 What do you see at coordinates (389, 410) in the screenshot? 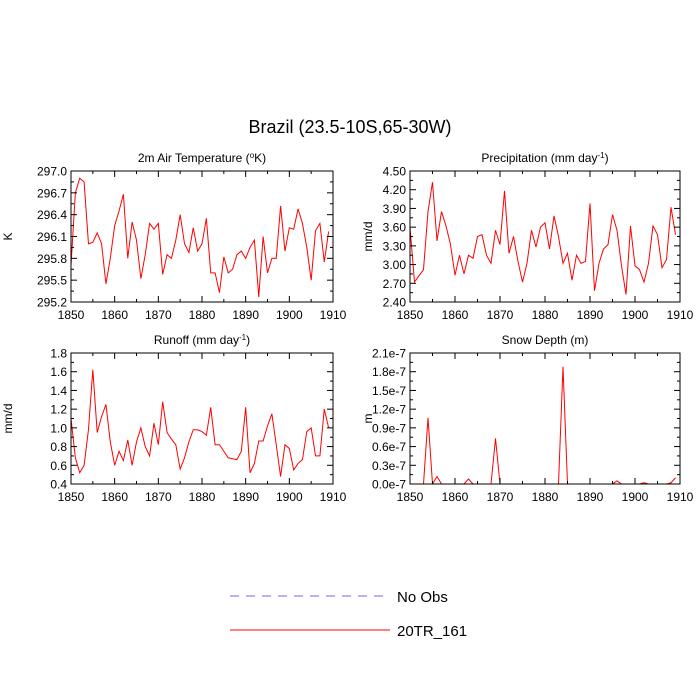
I see `y-tick-label: 1.2e-7` at bounding box center [389, 410].